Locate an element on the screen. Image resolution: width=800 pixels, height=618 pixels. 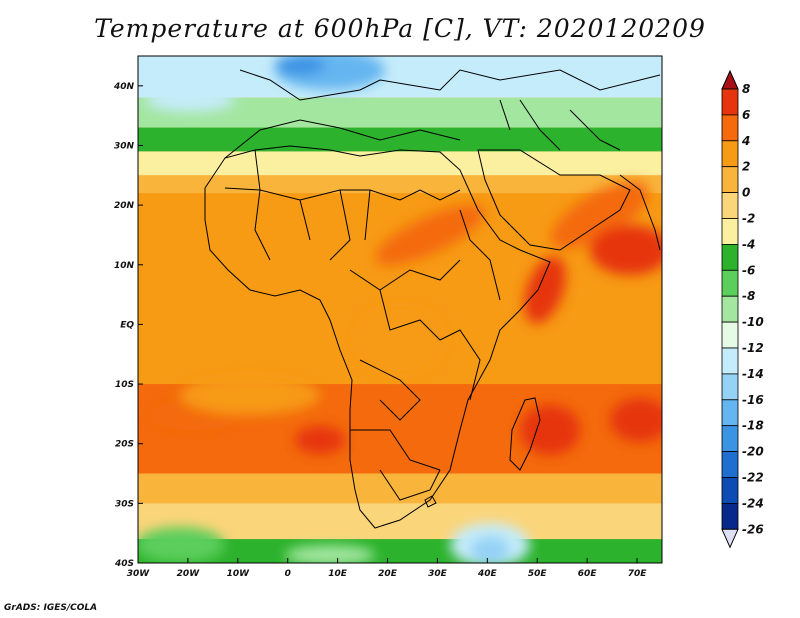
colorbar-top-arrow is located at coordinates (730, 79).